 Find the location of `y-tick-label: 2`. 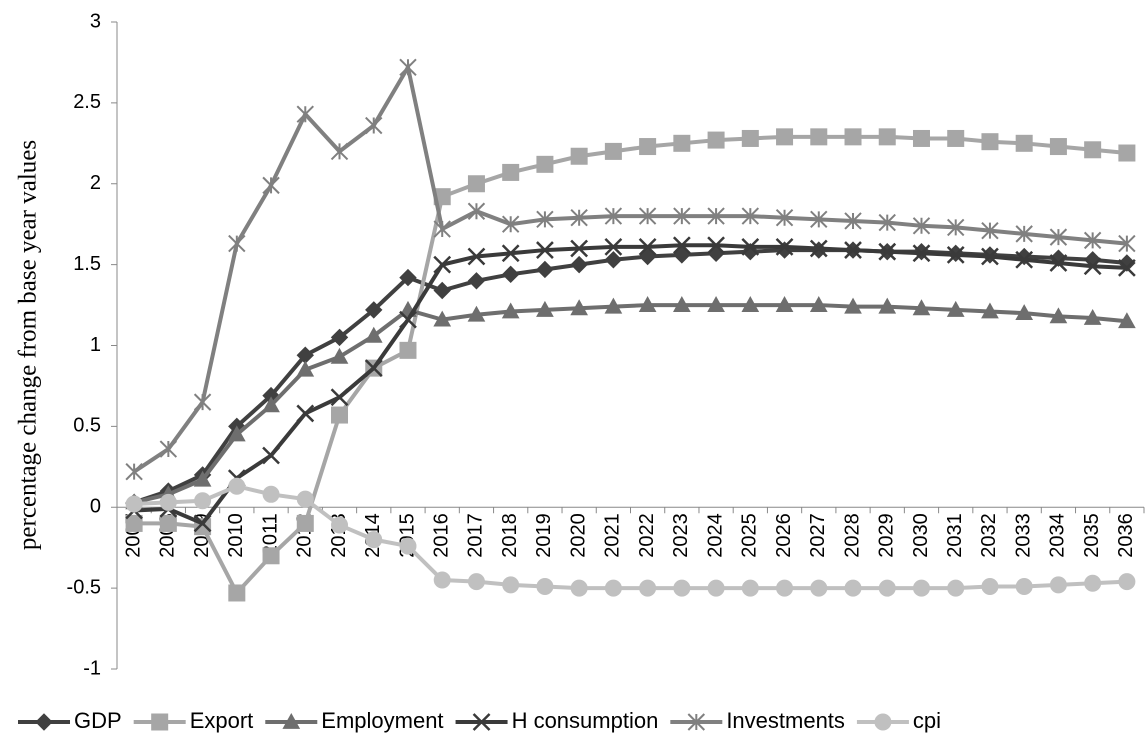

y-tick-label: 2 is located at coordinates (95, 183).